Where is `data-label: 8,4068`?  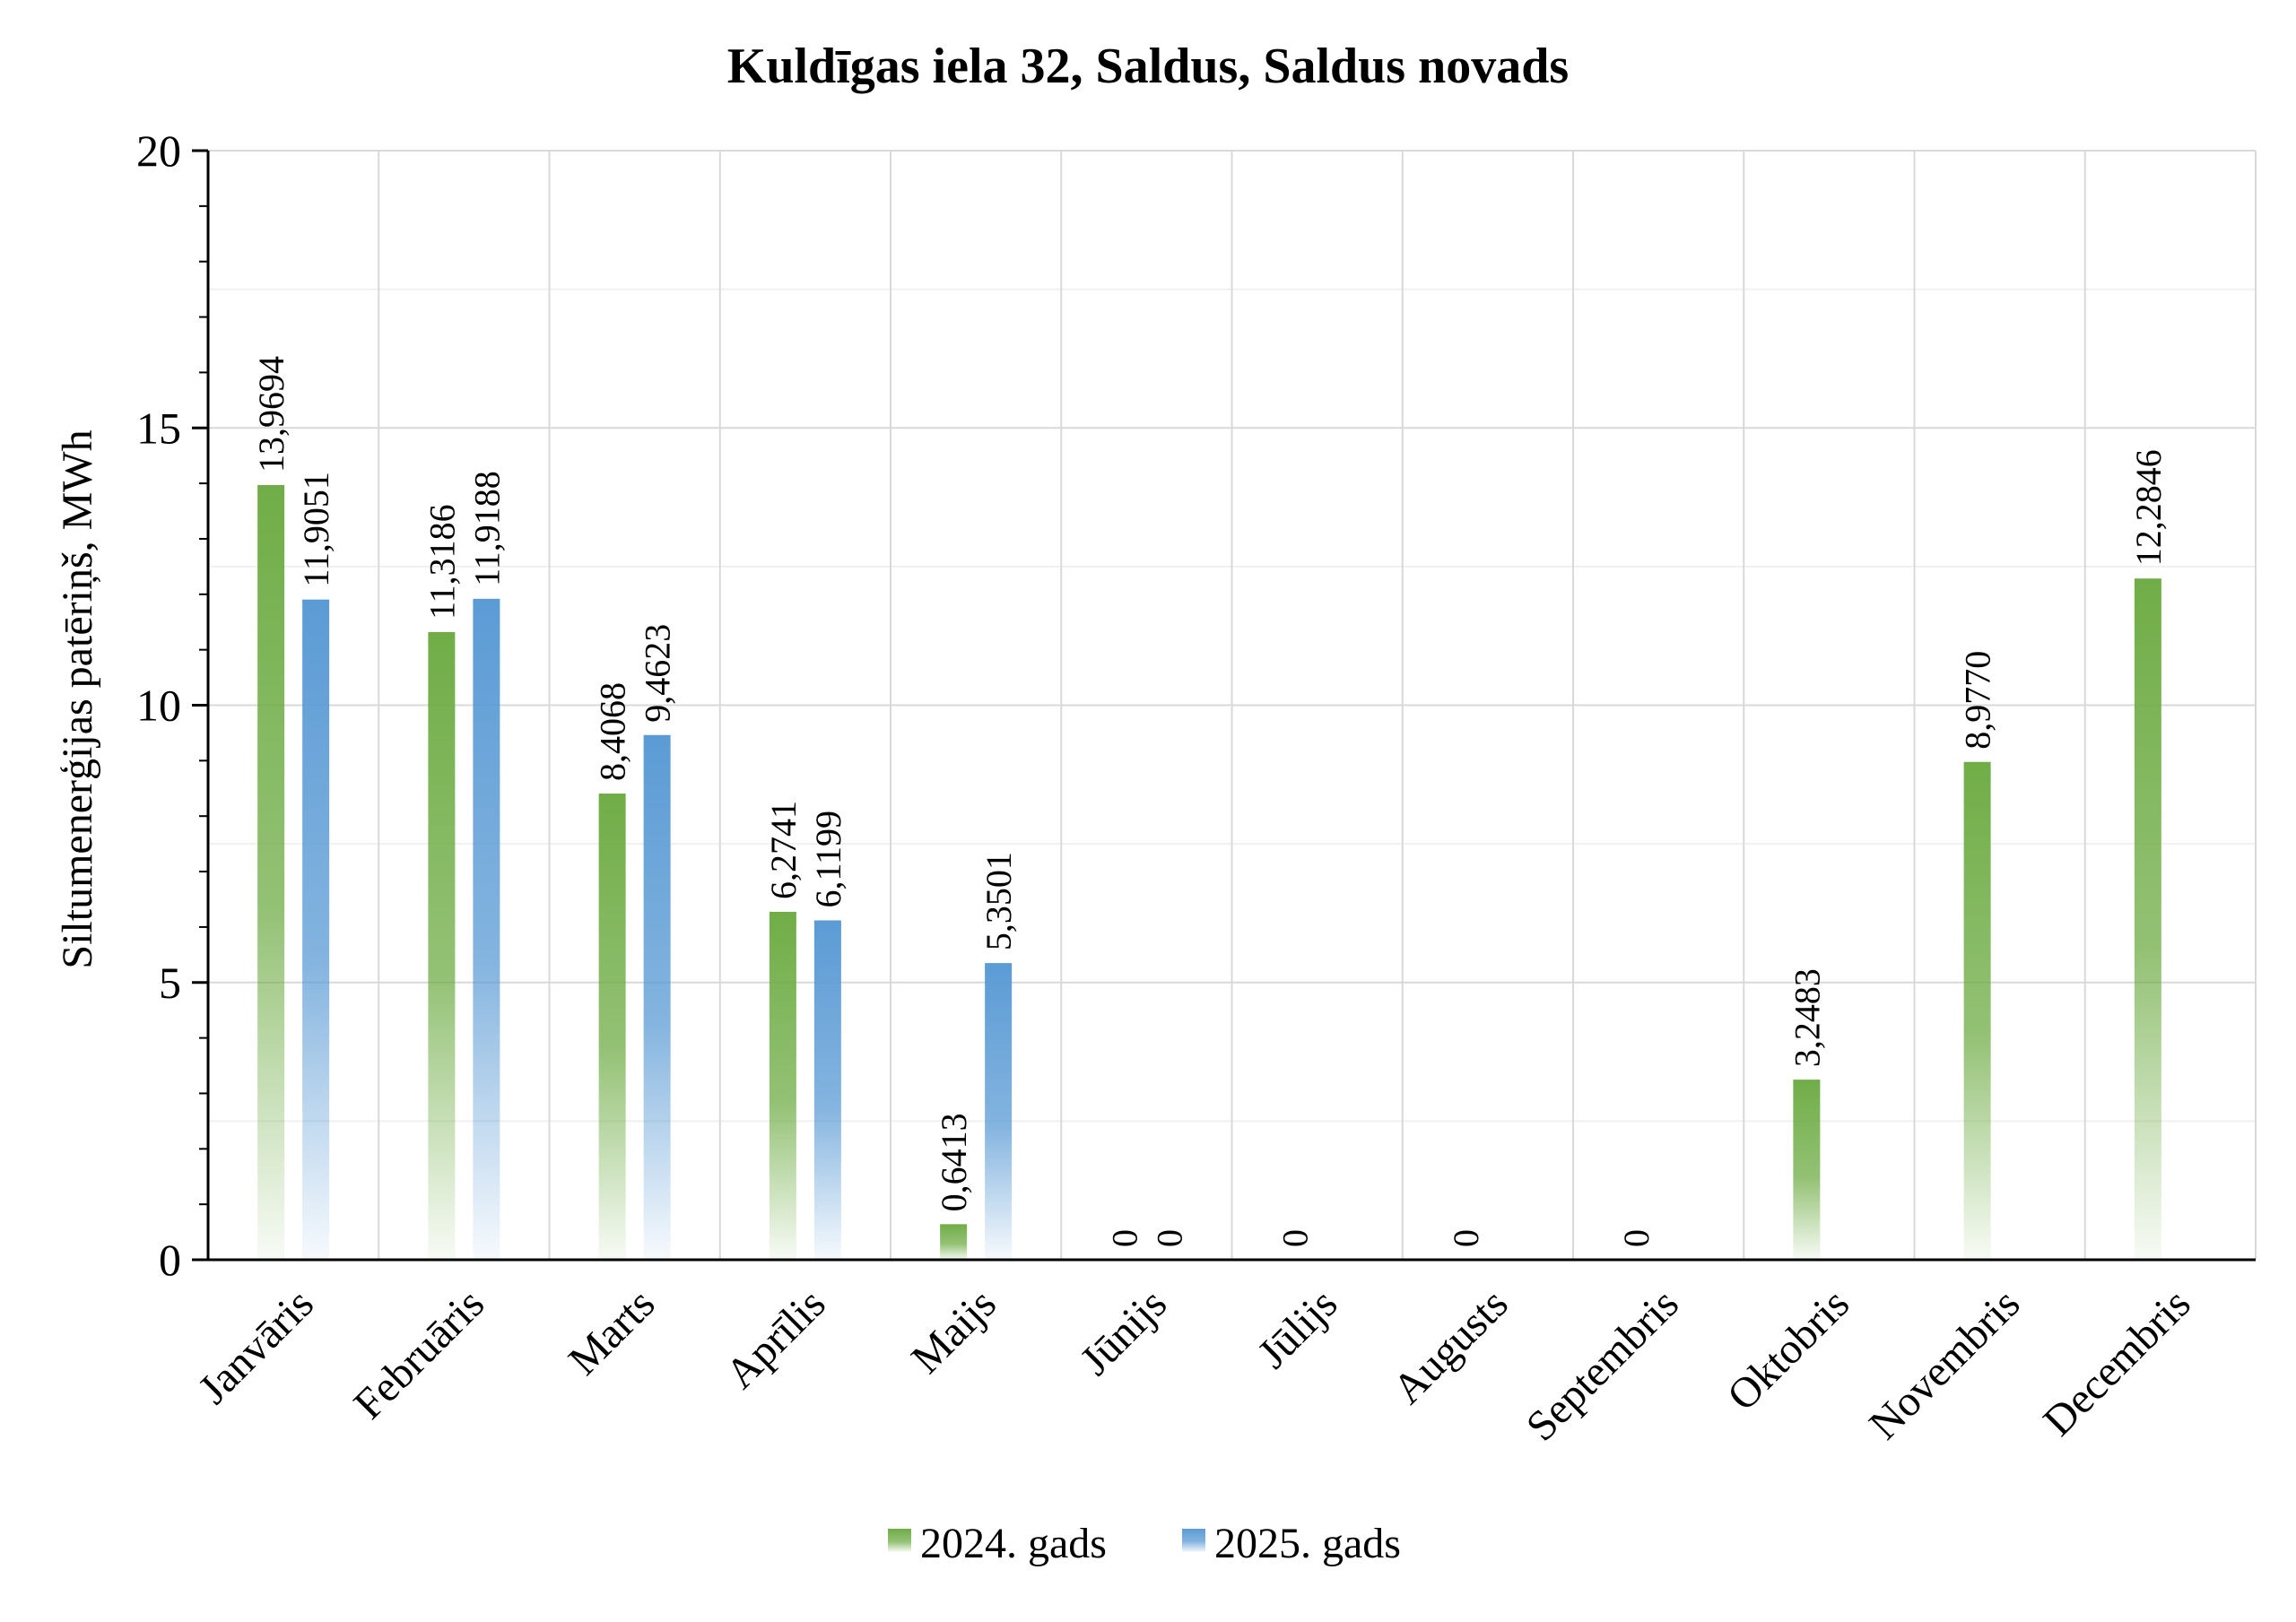 data-label: 8,4068 is located at coordinates (613, 731).